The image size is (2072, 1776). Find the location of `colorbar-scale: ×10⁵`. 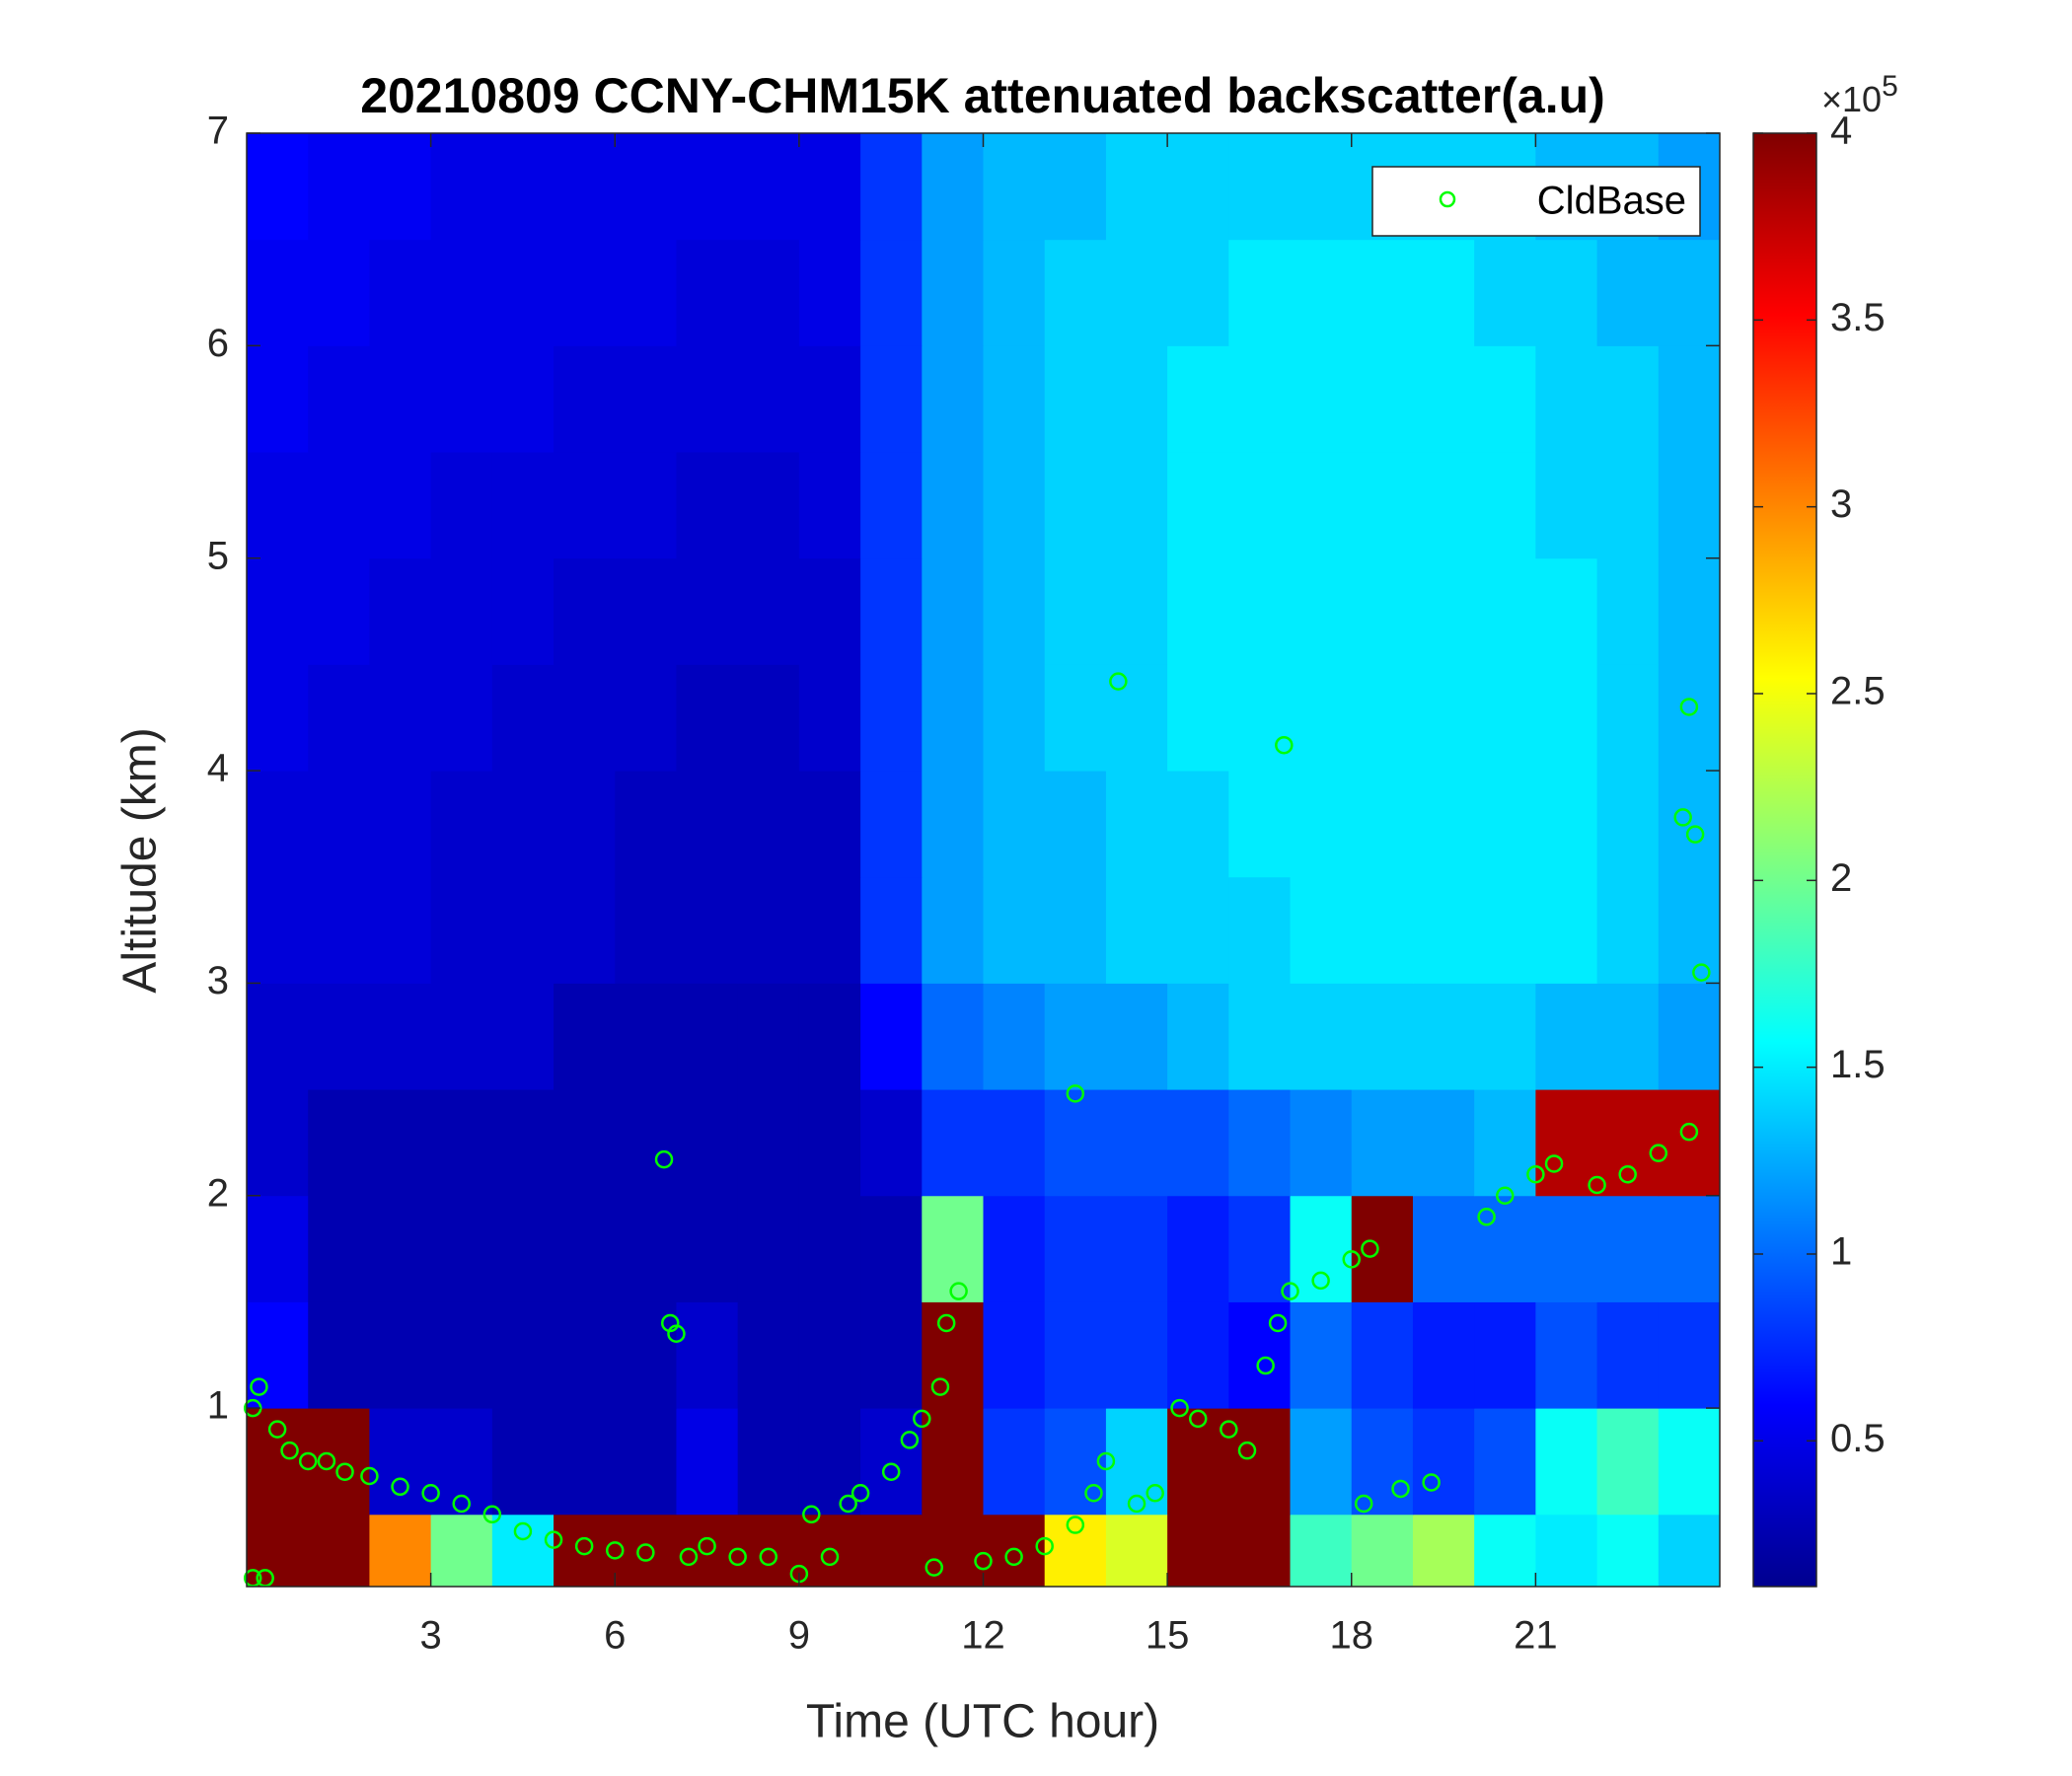

colorbar-scale: ×10⁵ is located at coordinates (1860, 94).